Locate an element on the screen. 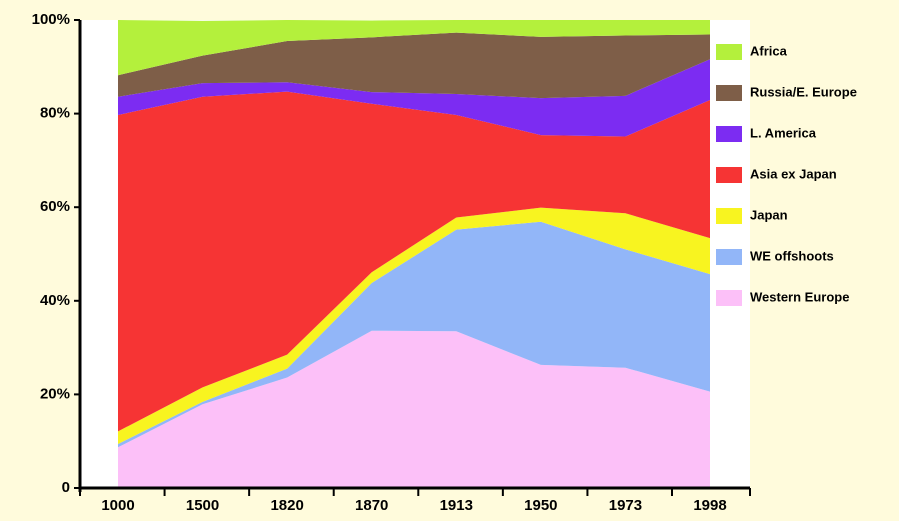  legend-label: L. America is located at coordinates (783, 132).